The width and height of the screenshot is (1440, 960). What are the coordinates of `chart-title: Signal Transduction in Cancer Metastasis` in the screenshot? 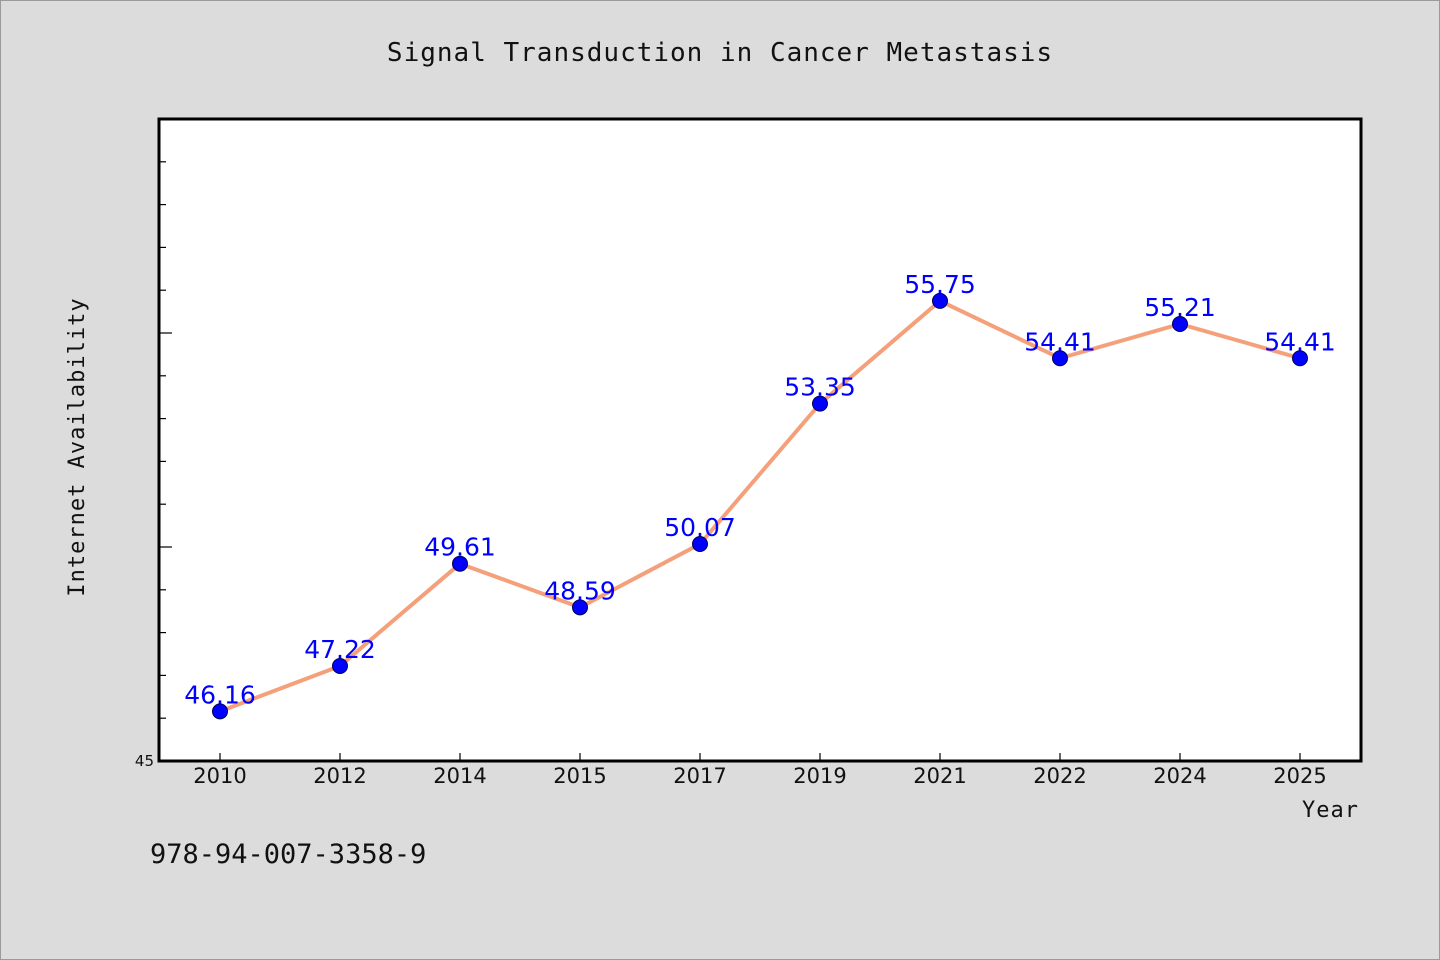 It's located at (720, 53).